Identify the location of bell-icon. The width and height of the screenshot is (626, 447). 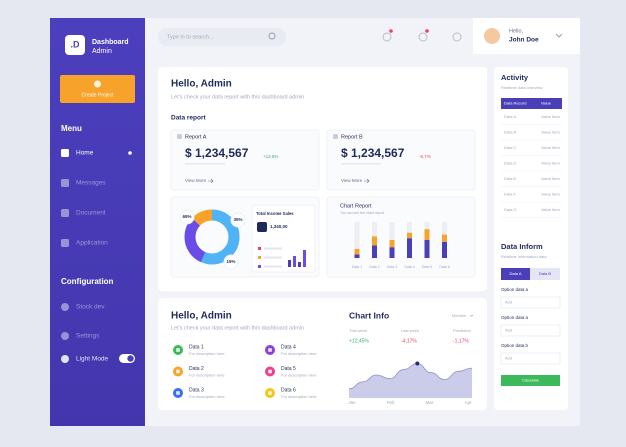
(423, 37).